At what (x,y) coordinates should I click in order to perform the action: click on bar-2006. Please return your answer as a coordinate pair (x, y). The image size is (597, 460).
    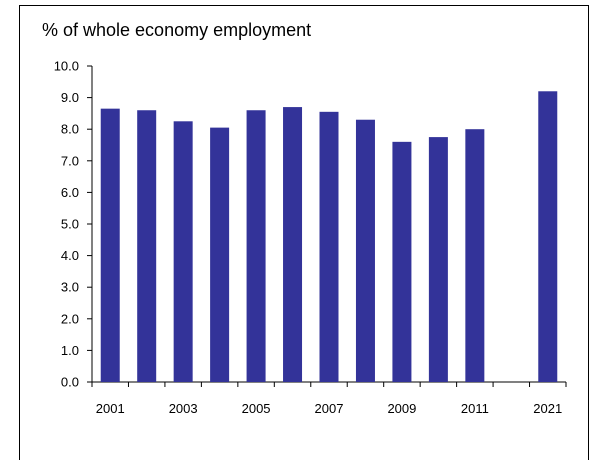
    Looking at the image, I should click on (293, 244).